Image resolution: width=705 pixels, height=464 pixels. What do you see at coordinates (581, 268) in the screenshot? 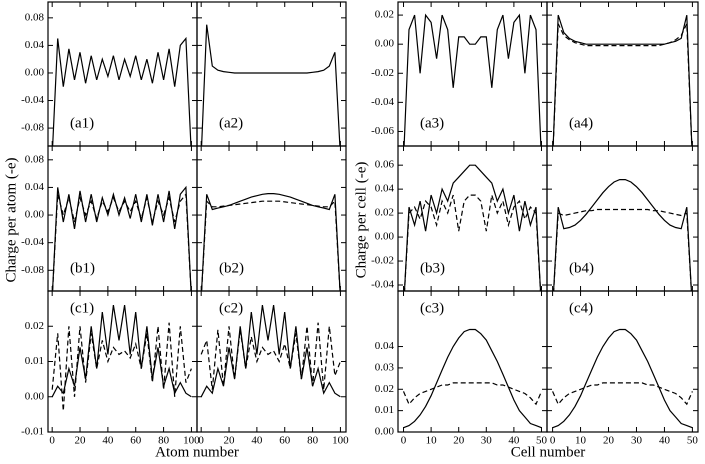
I see `panel-label: (b4)` at bounding box center [581, 268].